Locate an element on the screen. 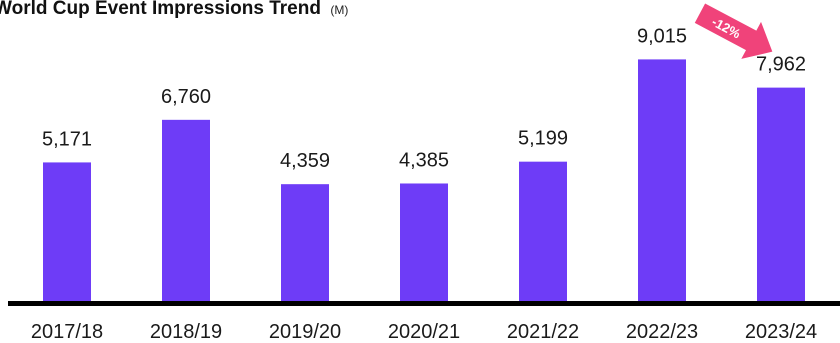 The width and height of the screenshot is (840, 343). chart-title-text: World Cup Event Impressions Trend is located at coordinates (160, 9).